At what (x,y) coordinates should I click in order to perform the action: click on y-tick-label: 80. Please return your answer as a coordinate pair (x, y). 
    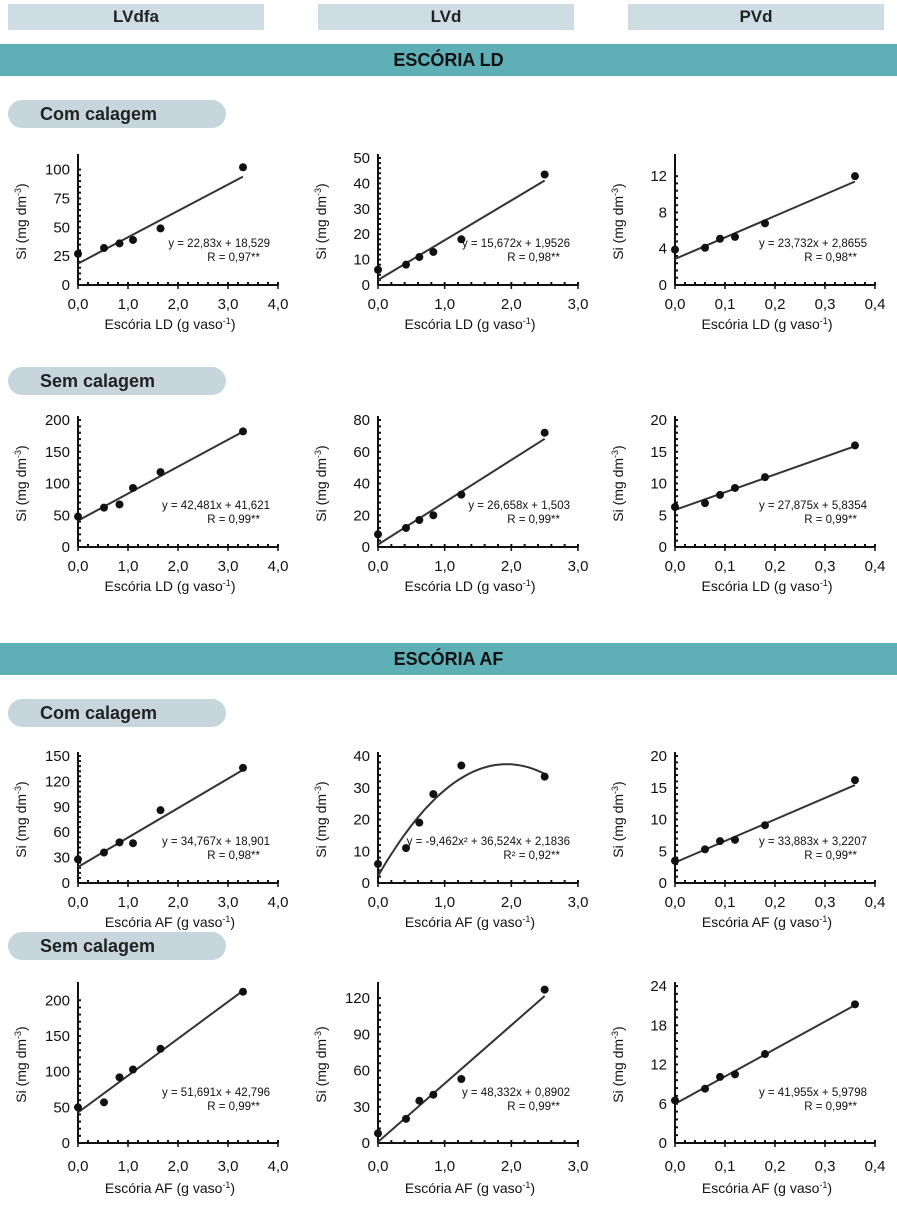
    Looking at the image, I should click on (361, 420).